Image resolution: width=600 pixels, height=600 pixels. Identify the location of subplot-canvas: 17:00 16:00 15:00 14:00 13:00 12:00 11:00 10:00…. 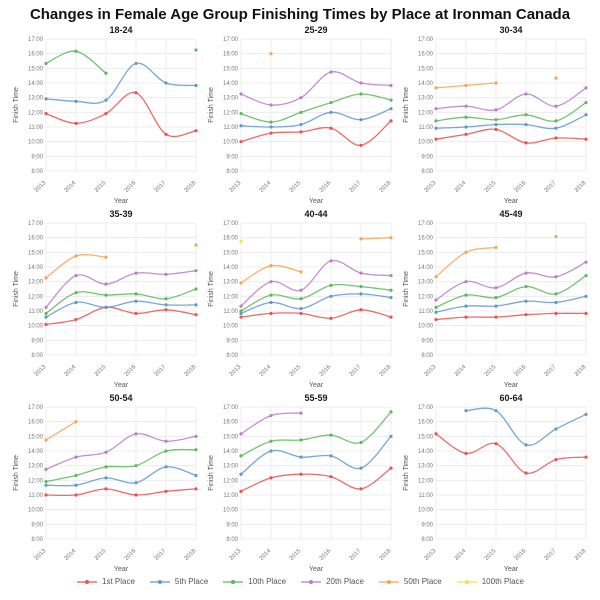
(105, 483).